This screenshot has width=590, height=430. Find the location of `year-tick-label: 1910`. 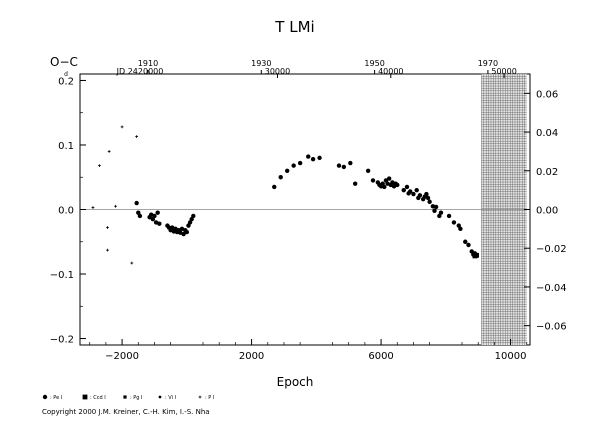

year-tick-label: 1910 is located at coordinates (148, 63).